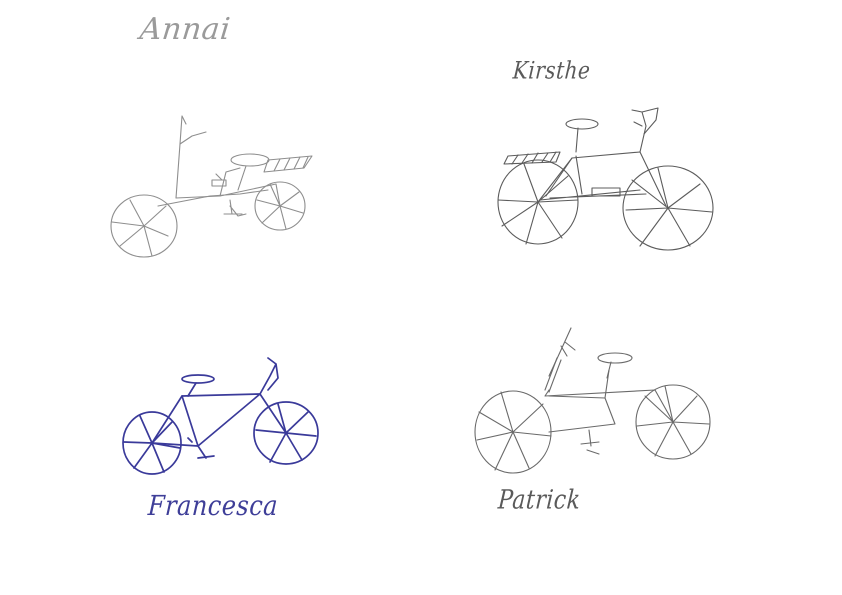 The image size is (842, 595). What do you see at coordinates (185, 29) in the screenshot?
I see `sketch-label-annai: Annai` at bounding box center [185, 29].